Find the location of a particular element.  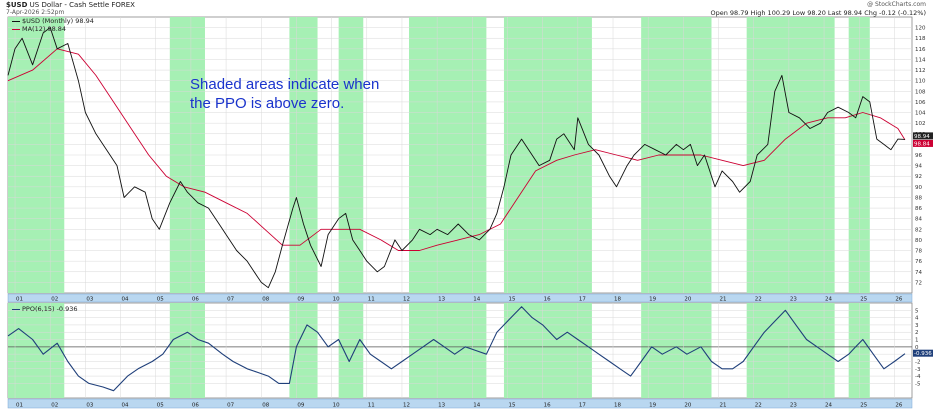

price-tick-label: 88 is located at coordinates (918, 198).